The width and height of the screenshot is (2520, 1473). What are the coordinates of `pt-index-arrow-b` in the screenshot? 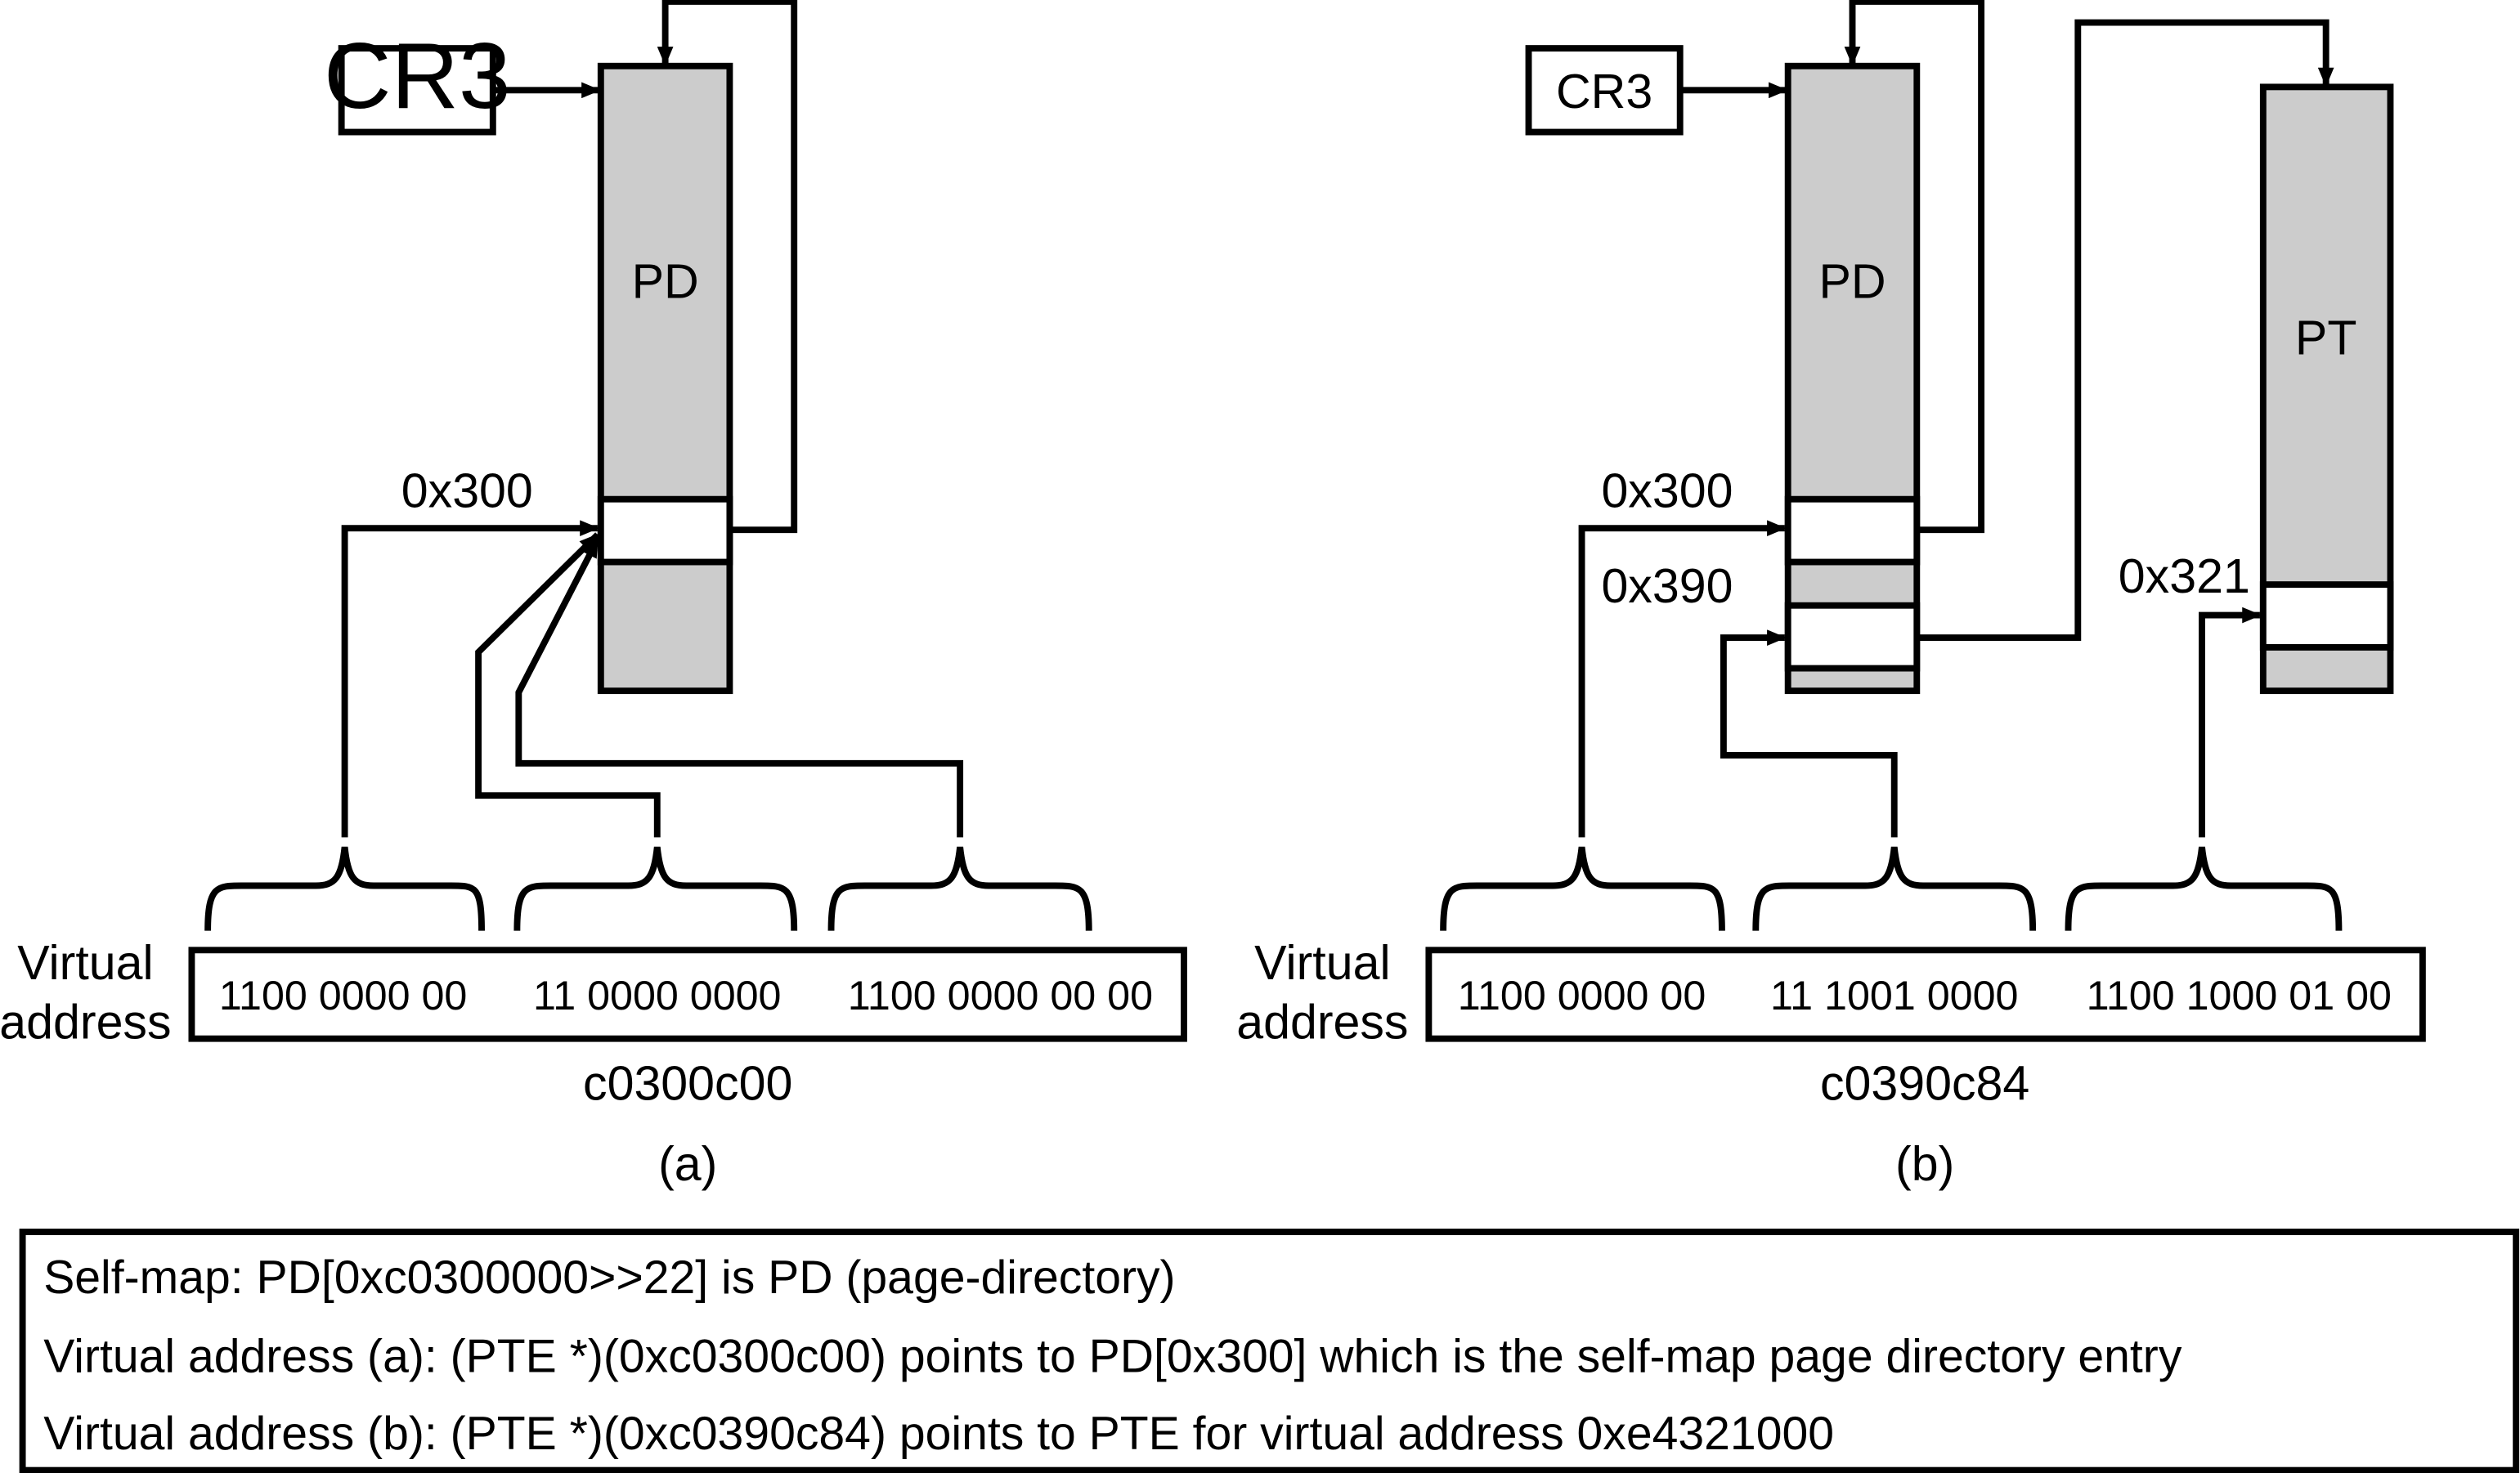 It's located at (1809, 733).